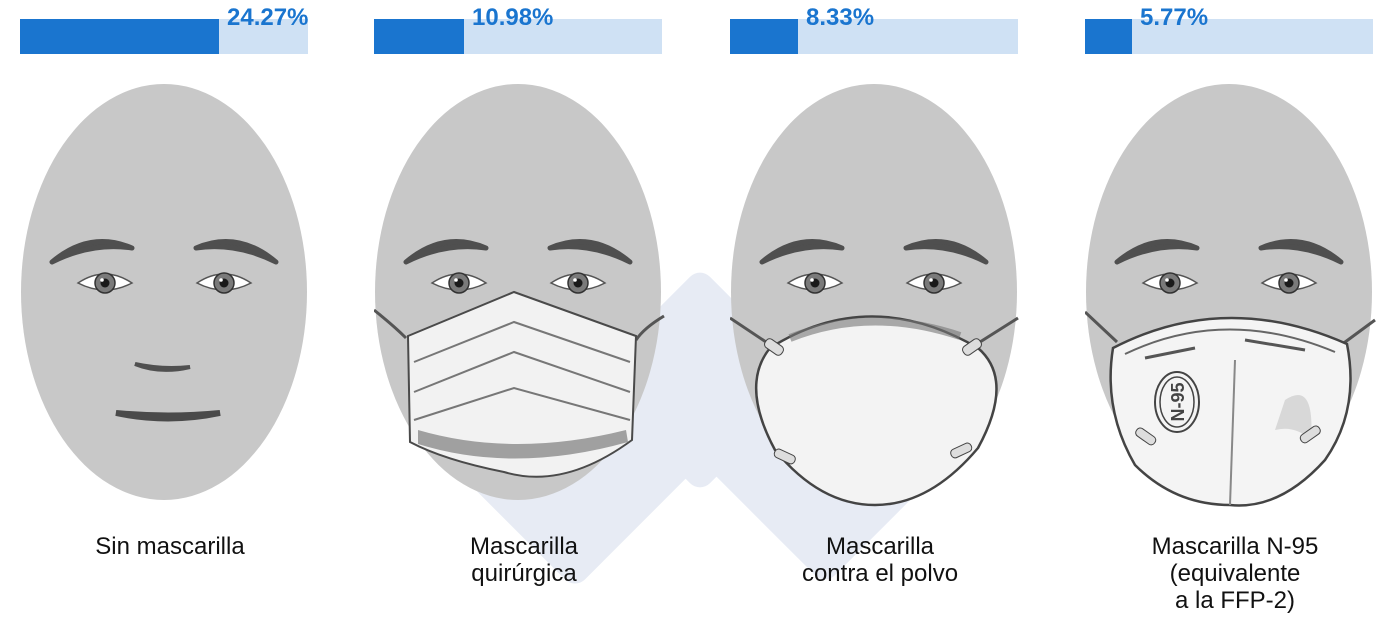 Image resolution: width=1400 pixels, height=625 pixels. What do you see at coordinates (874, 295) in the screenshot?
I see `face-dust-mask-icon` at bounding box center [874, 295].